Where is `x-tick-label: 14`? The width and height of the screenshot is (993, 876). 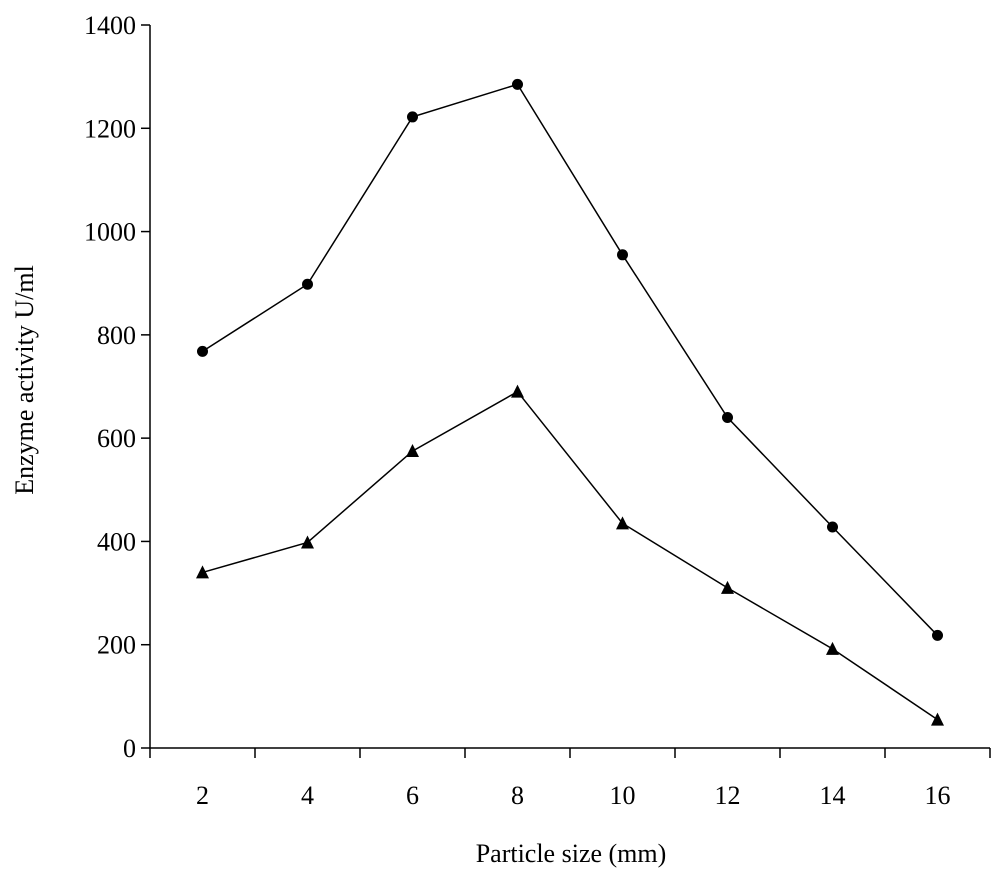
x-tick-label: 14 is located at coordinates (833, 795).